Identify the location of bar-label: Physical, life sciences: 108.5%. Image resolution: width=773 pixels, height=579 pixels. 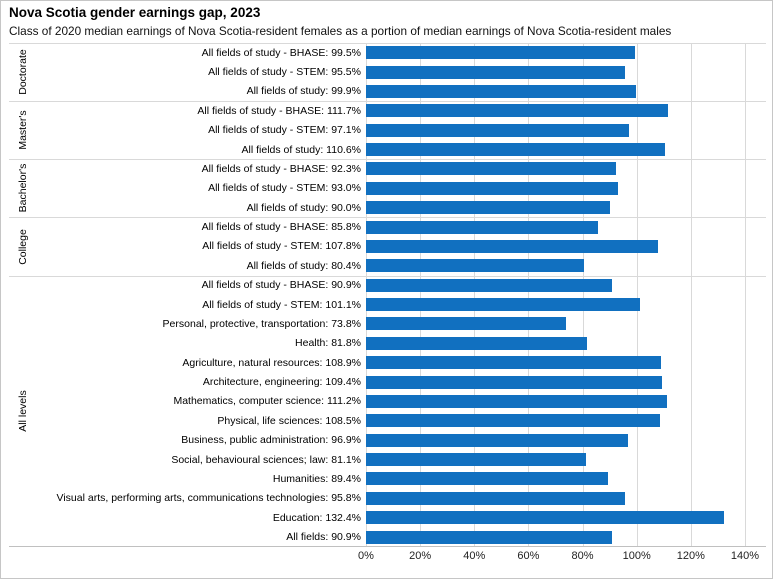
(289, 420).